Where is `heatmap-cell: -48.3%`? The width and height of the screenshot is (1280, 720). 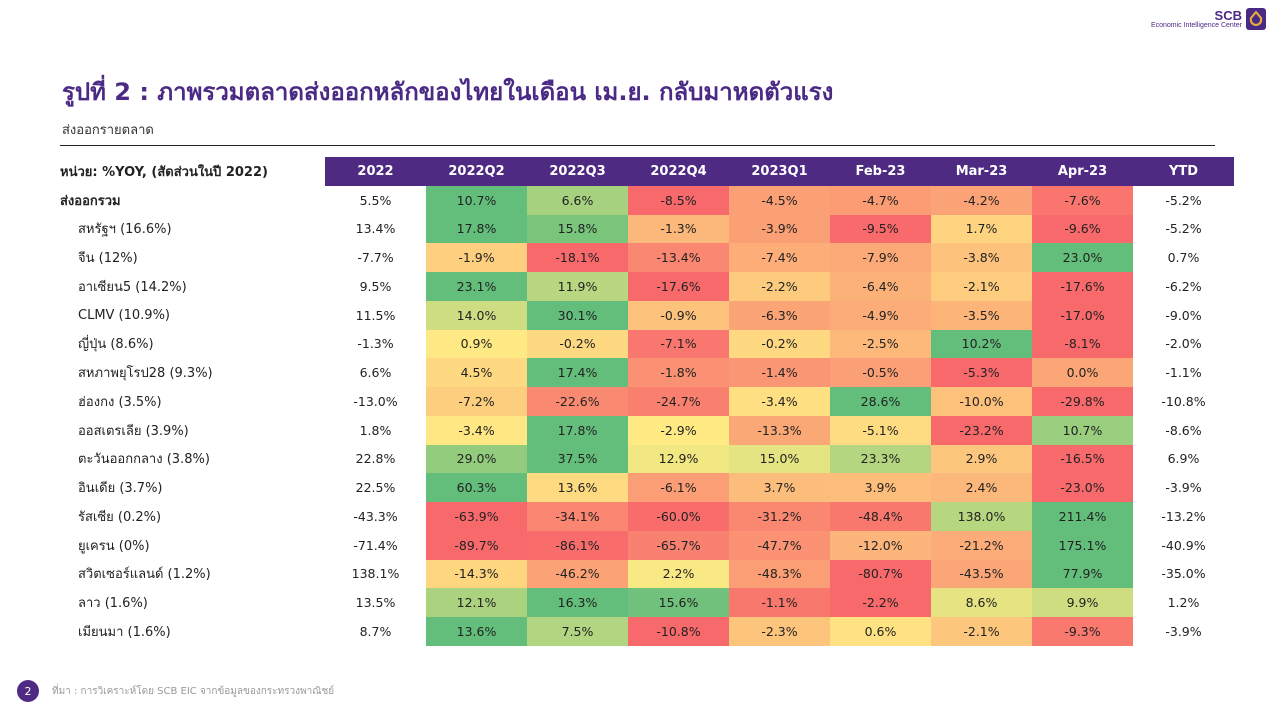
heatmap-cell: -48.3% is located at coordinates (779, 574).